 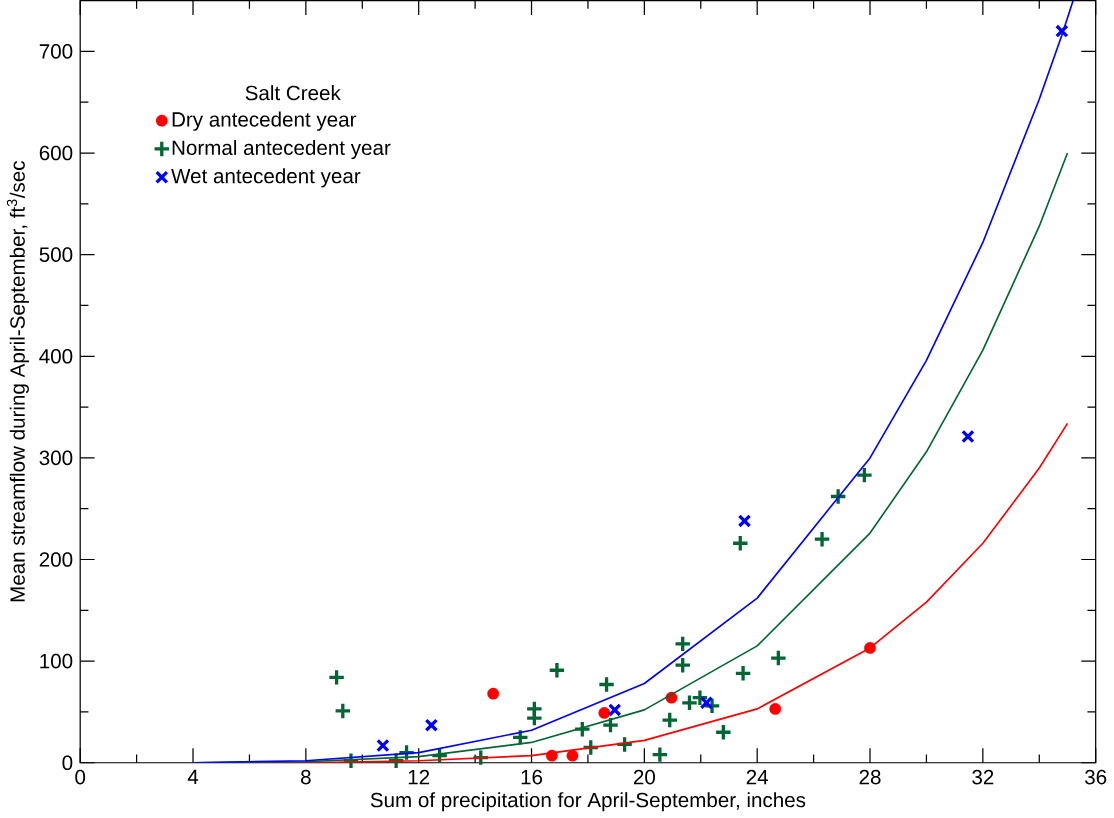 What do you see at coordinates (293, 92) in the screenshot?
I see `legend-title: Salt Creek` at bounding box center [293, 92].